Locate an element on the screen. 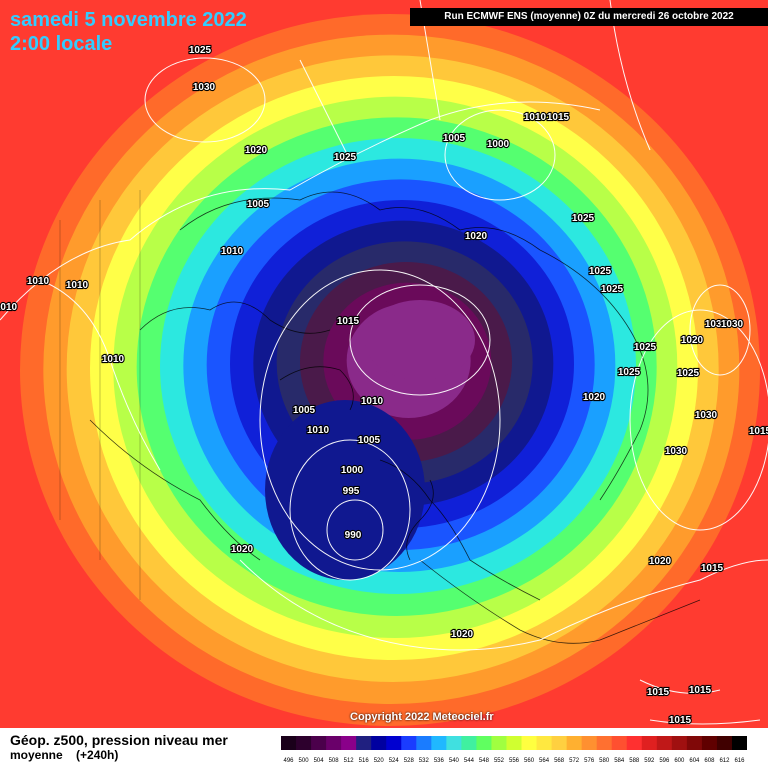  legend-level-label: 608 is located at coordinates (709, 761).